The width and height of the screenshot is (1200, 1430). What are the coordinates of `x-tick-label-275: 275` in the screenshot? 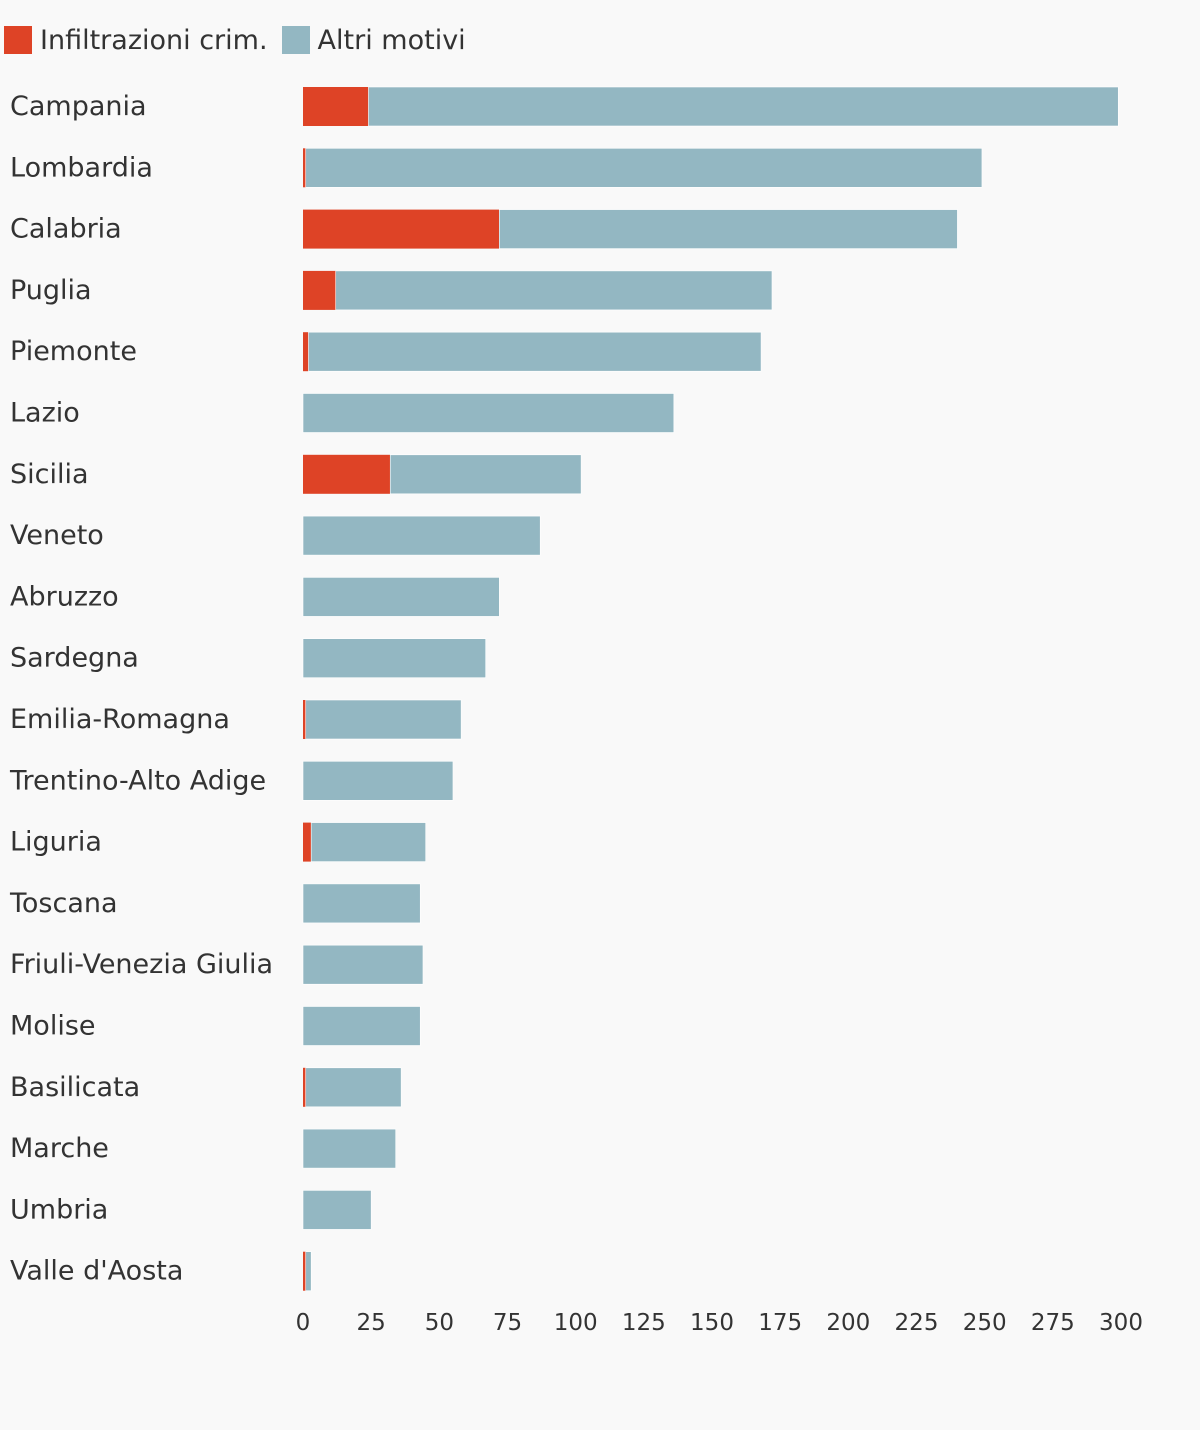 It's located at (1053, 1323).